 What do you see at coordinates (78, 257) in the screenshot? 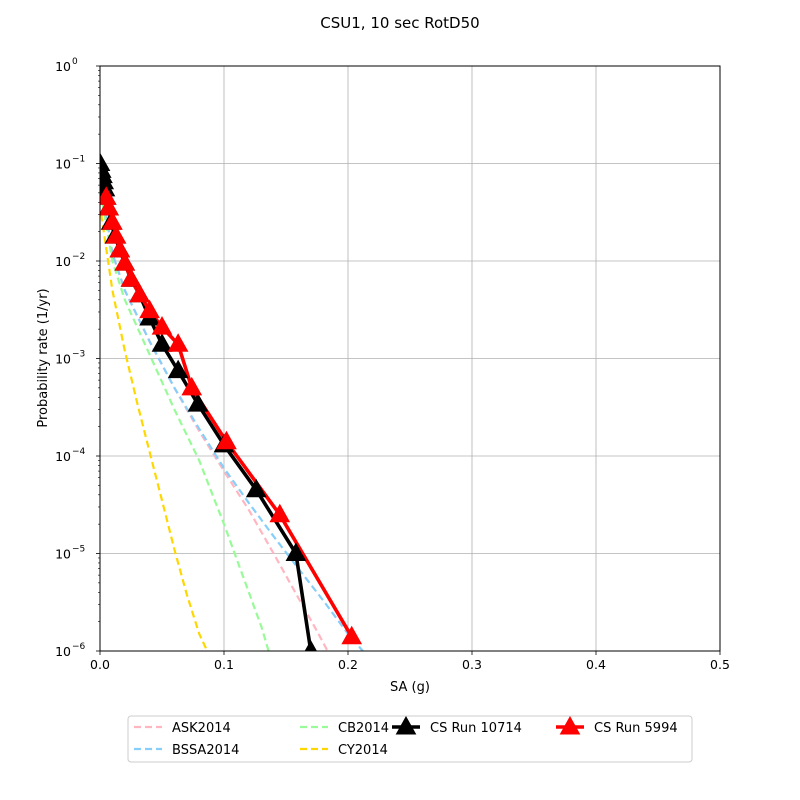
I see `y-tick-exponent: −2` at bounding box center [78, 257].